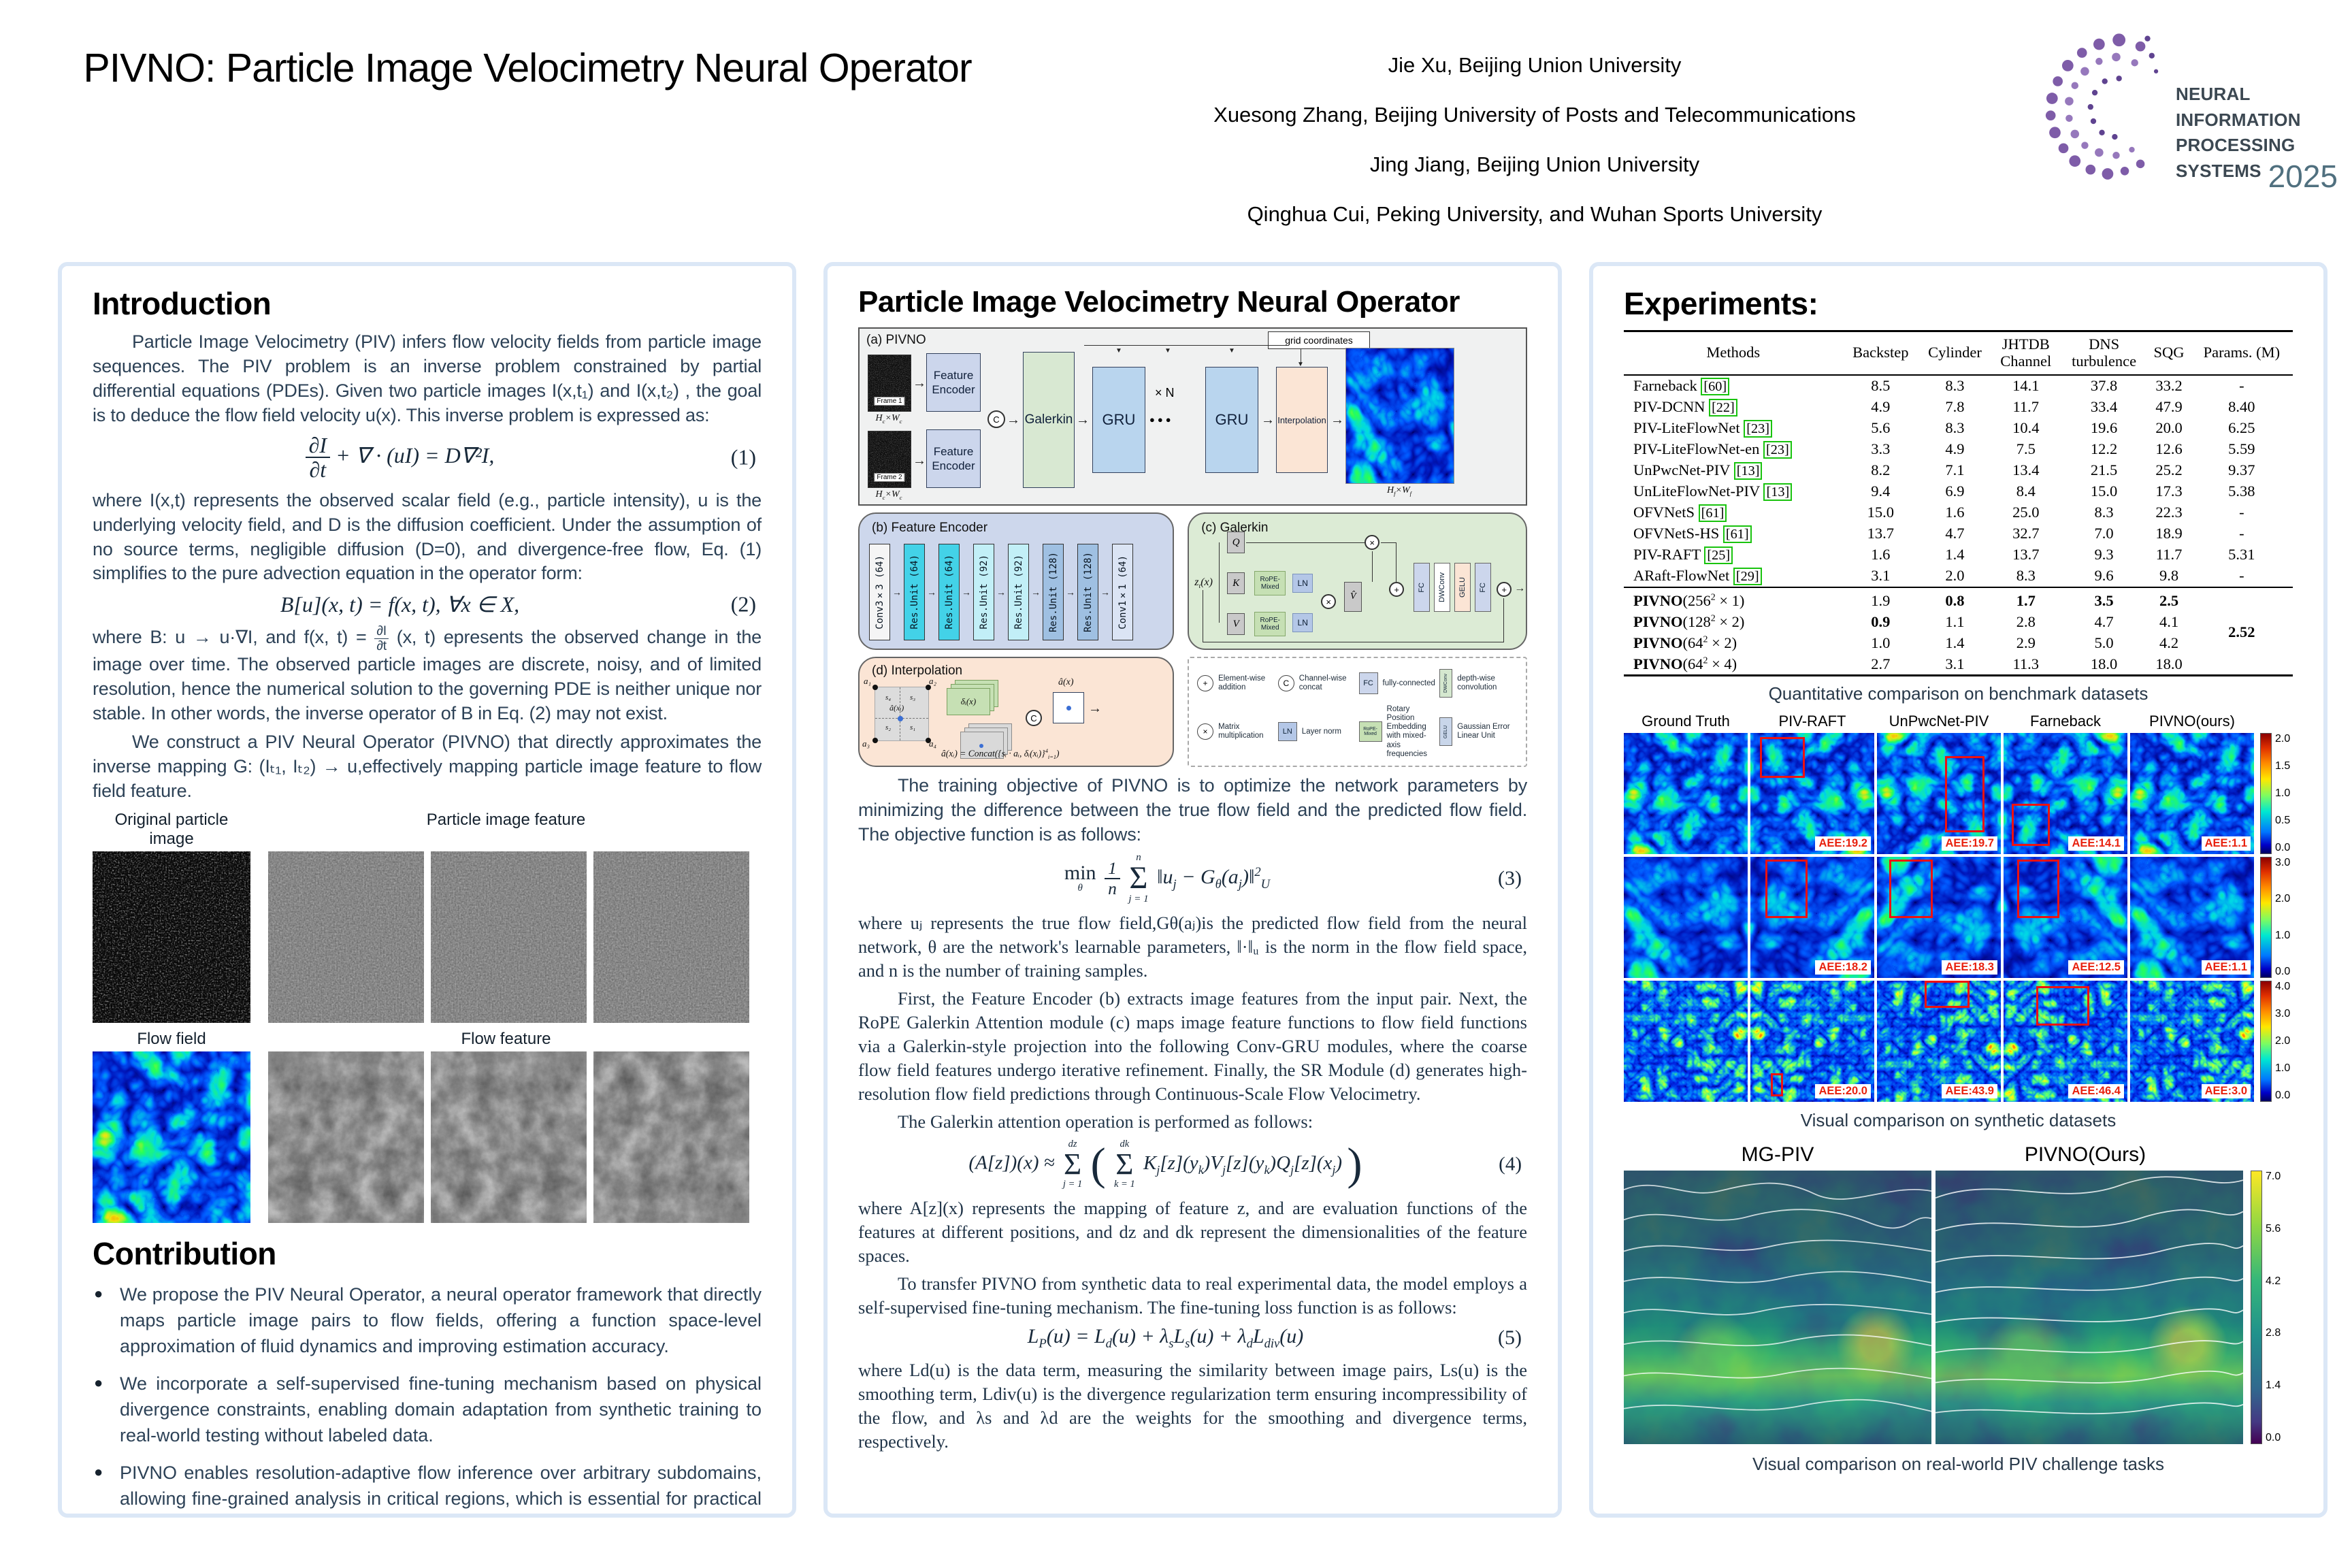 Image resolution: width=2352 pixels, height=1568 pixels. Describe the element at coordinates (889, 401) in the screenshot. I see `frame1-tag: Frame 1` at that location.